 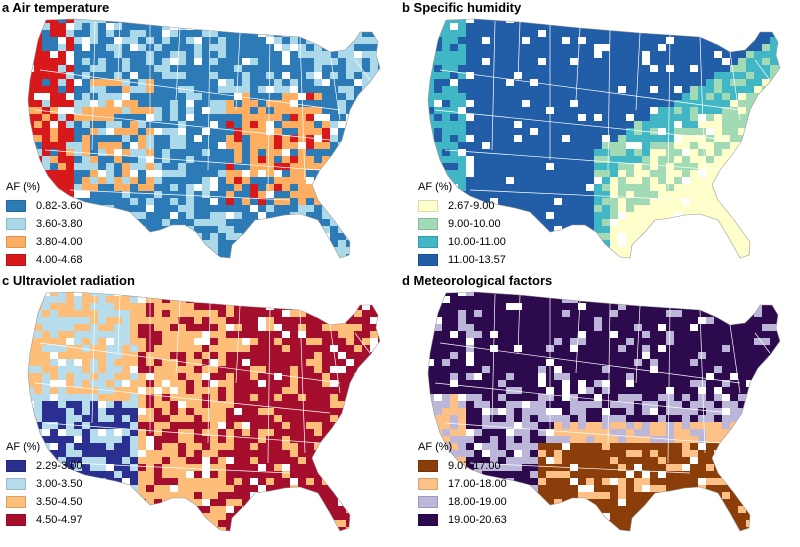 I want to click on legend-swatch, so click(x=16, y=484).